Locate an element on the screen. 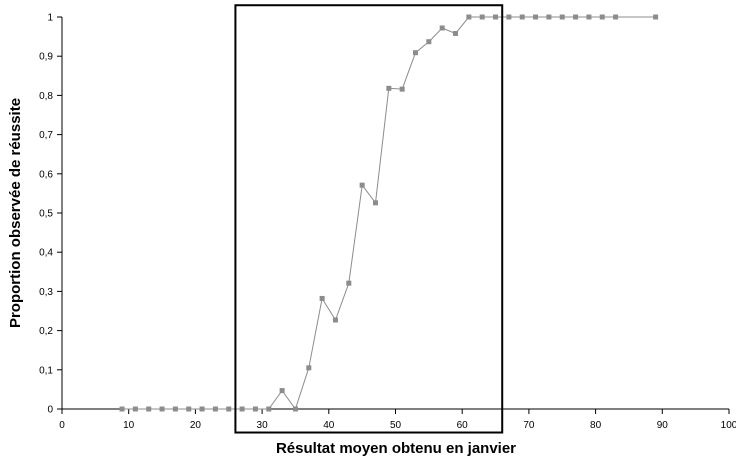  x-tick-labels: 0 10 20 30 40 50 60 70 80 90 100 is located at coordinates (397, 425).